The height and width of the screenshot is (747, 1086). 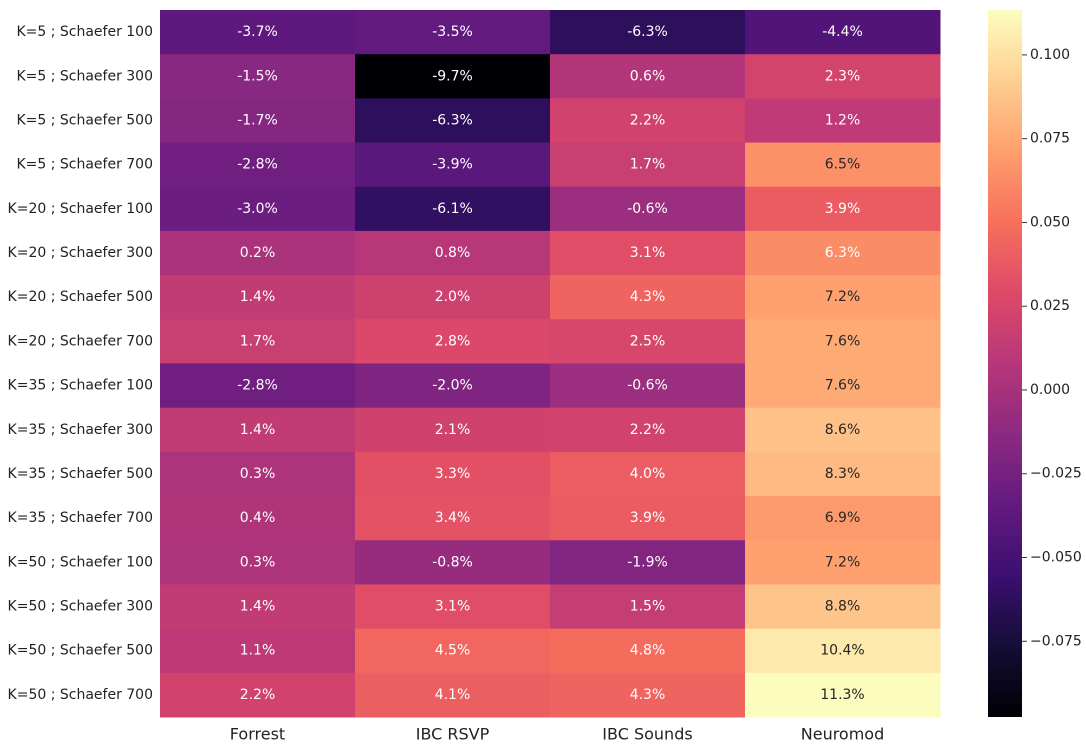 I want to click on cell-label: 4.1%, so click(x=453, y=695).